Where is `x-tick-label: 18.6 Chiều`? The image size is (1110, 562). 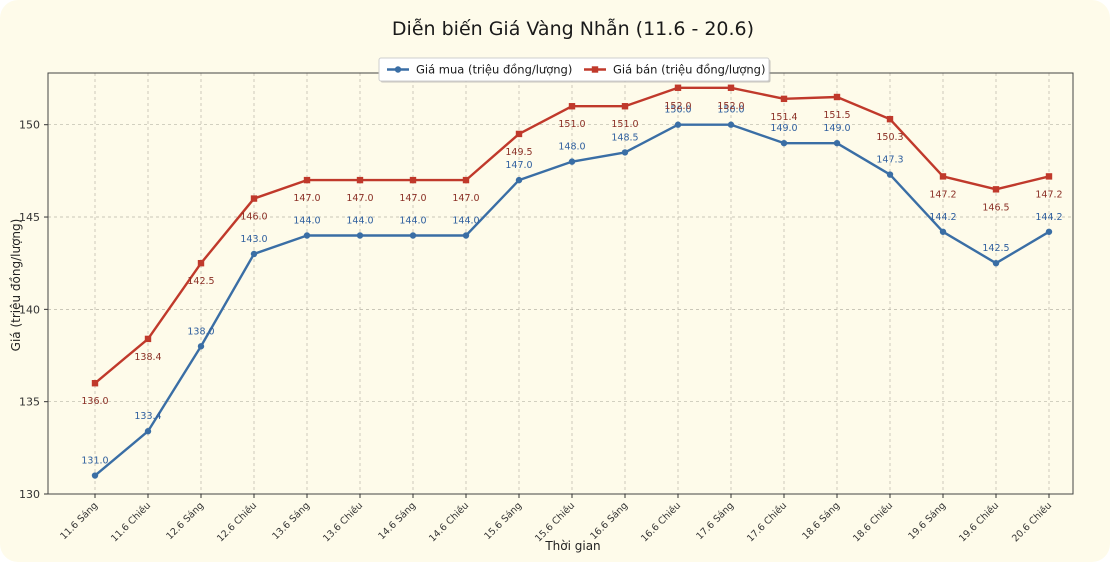
x-tick-label: 18.6 Chiều is located at coordinates (873, 522).